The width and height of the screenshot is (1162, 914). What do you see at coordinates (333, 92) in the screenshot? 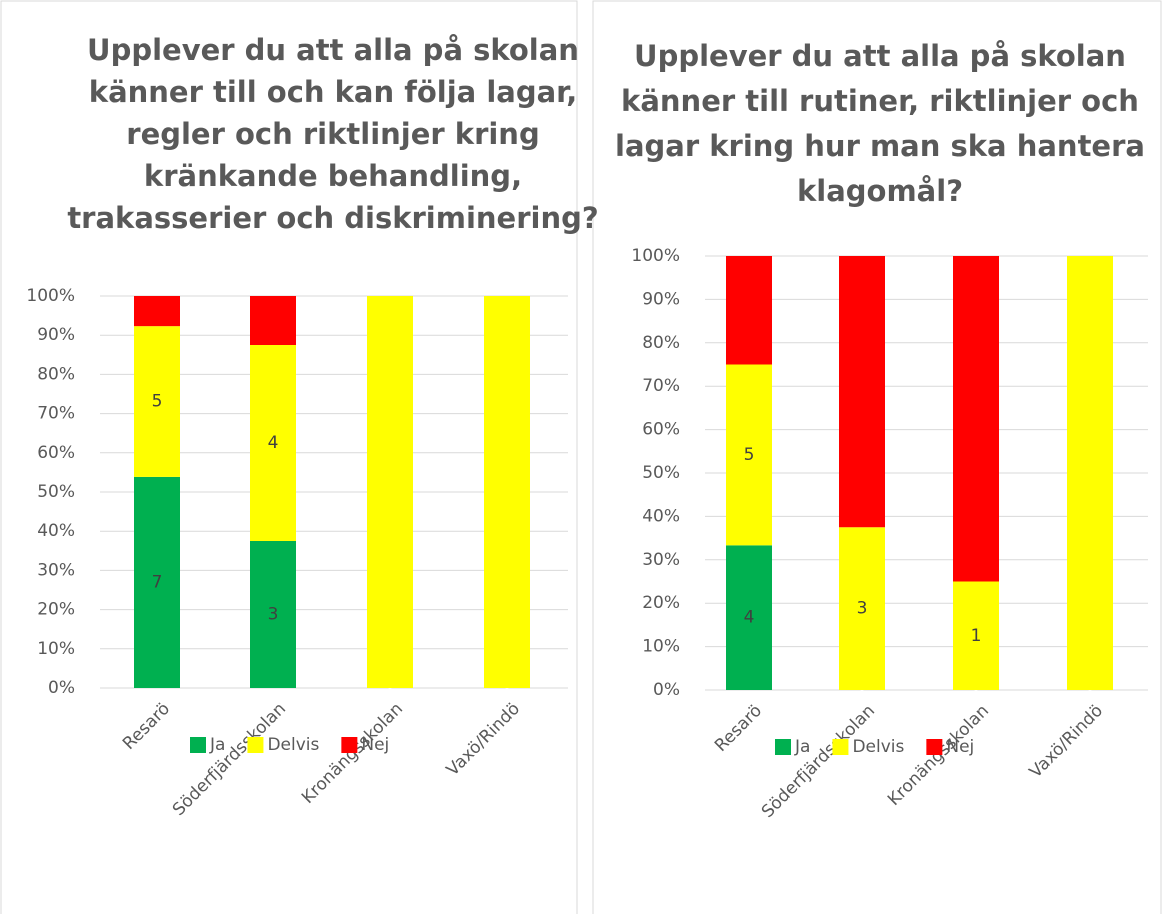
I see `chart-title: känner till och kan följa lagar,` at bounding box center [333, 92].